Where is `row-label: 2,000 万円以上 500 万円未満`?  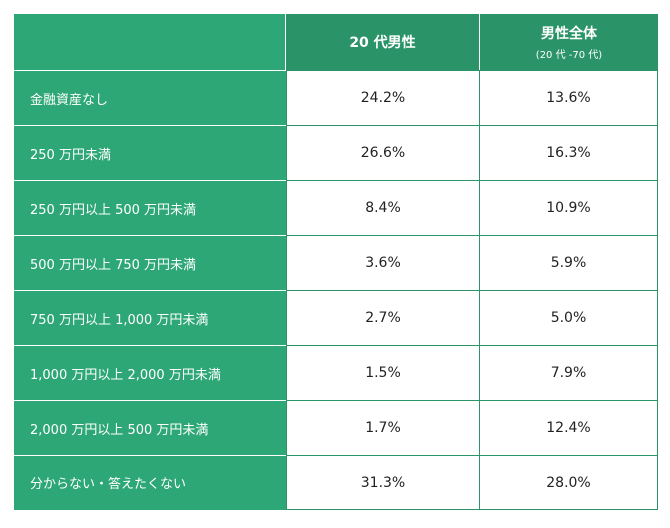 row-label: 2,000 万円以上 500 万円未満 is located at coordinates (150, 427).